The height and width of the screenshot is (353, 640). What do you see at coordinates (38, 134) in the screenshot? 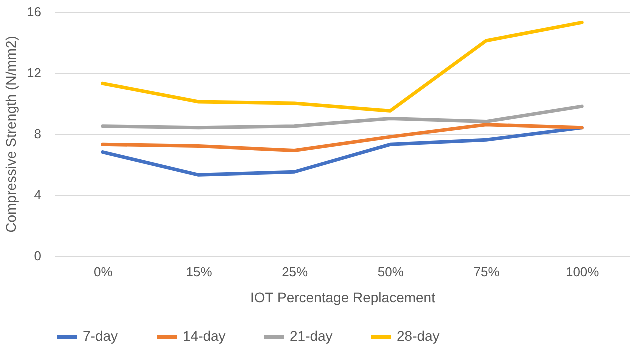
I see `y-tick-label: 8` at bounding box center [38, 134].